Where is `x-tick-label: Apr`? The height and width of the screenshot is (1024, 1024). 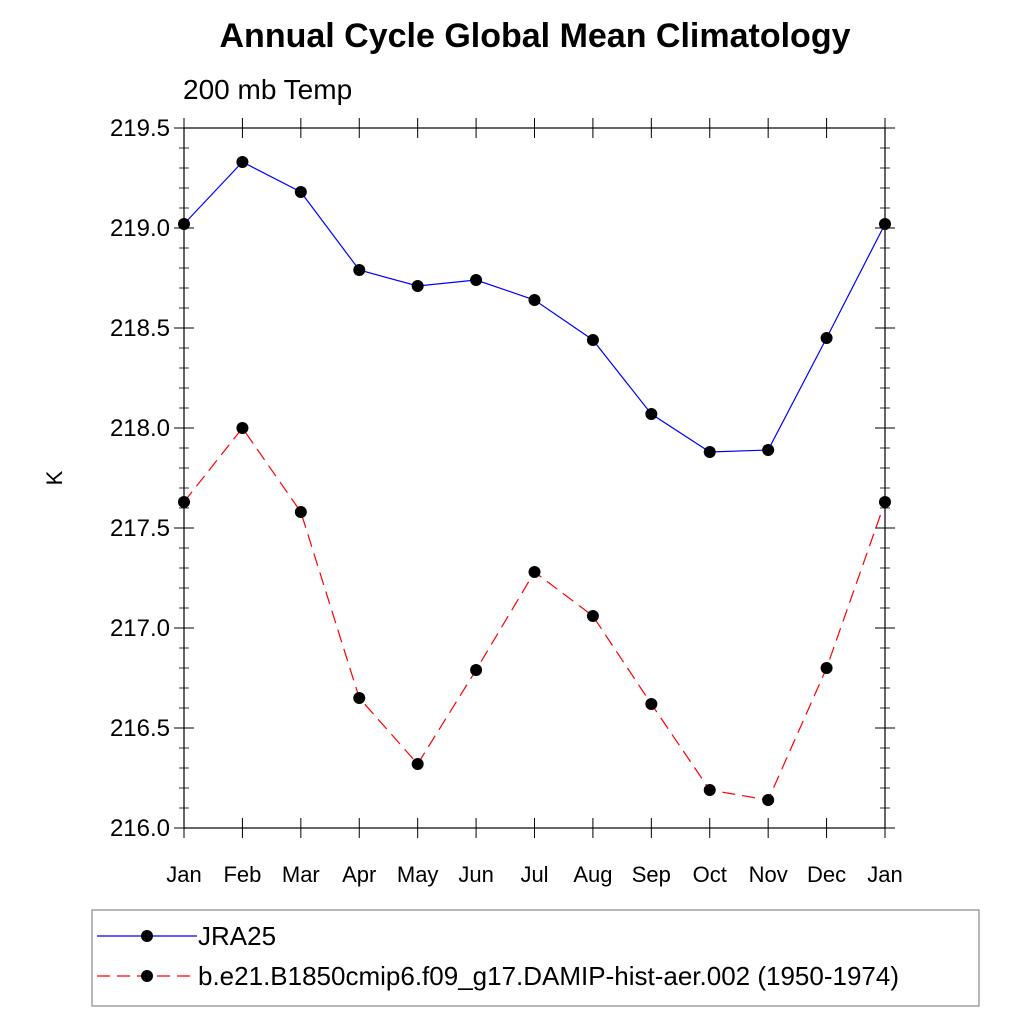
x-tick-label: Apr is located at coordinates (359, 874).